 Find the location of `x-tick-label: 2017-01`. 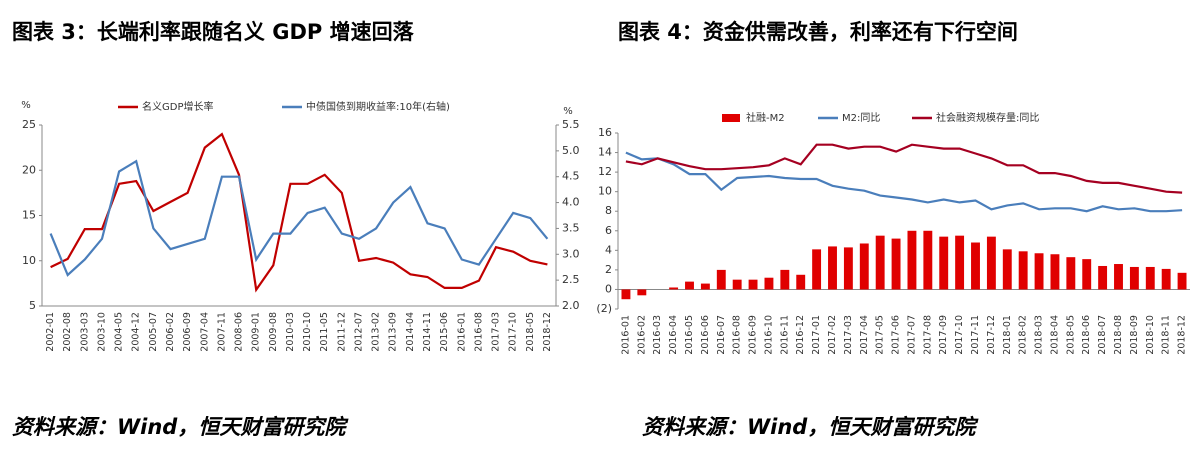

x-tick-label: 2017-01 is located at coordinates (816, 335).